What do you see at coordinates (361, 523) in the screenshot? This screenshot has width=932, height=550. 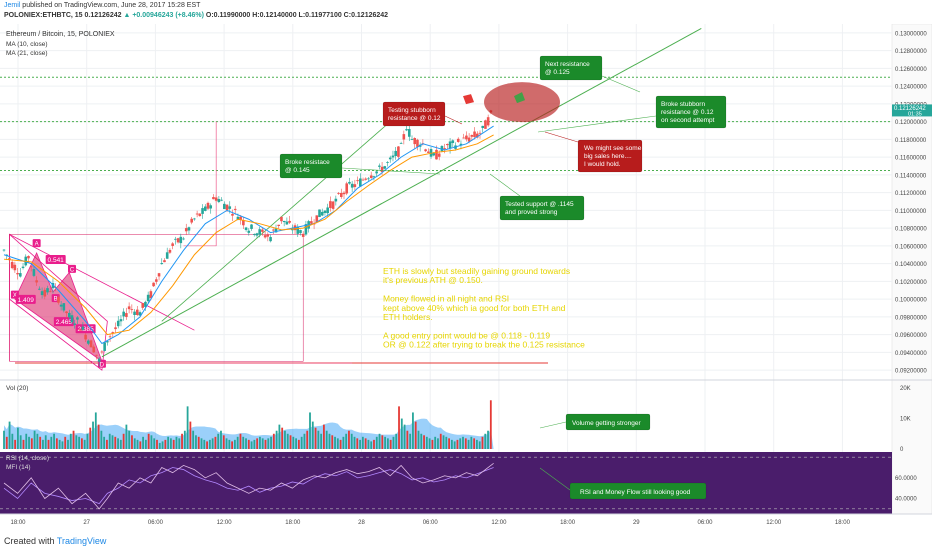 I see `time-tick-label: 28` at bounding box center [361, 523].